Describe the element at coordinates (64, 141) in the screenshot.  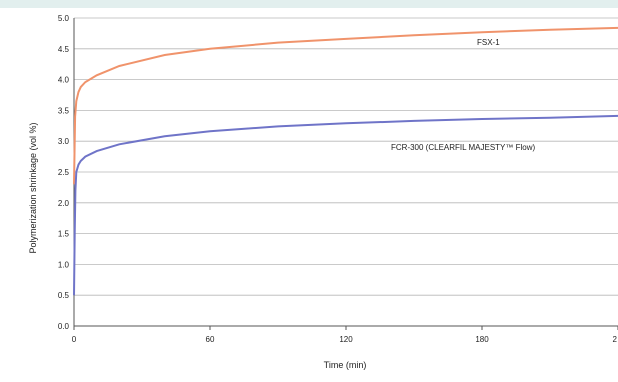
I see `y-tick-label: 3.0` at that location.